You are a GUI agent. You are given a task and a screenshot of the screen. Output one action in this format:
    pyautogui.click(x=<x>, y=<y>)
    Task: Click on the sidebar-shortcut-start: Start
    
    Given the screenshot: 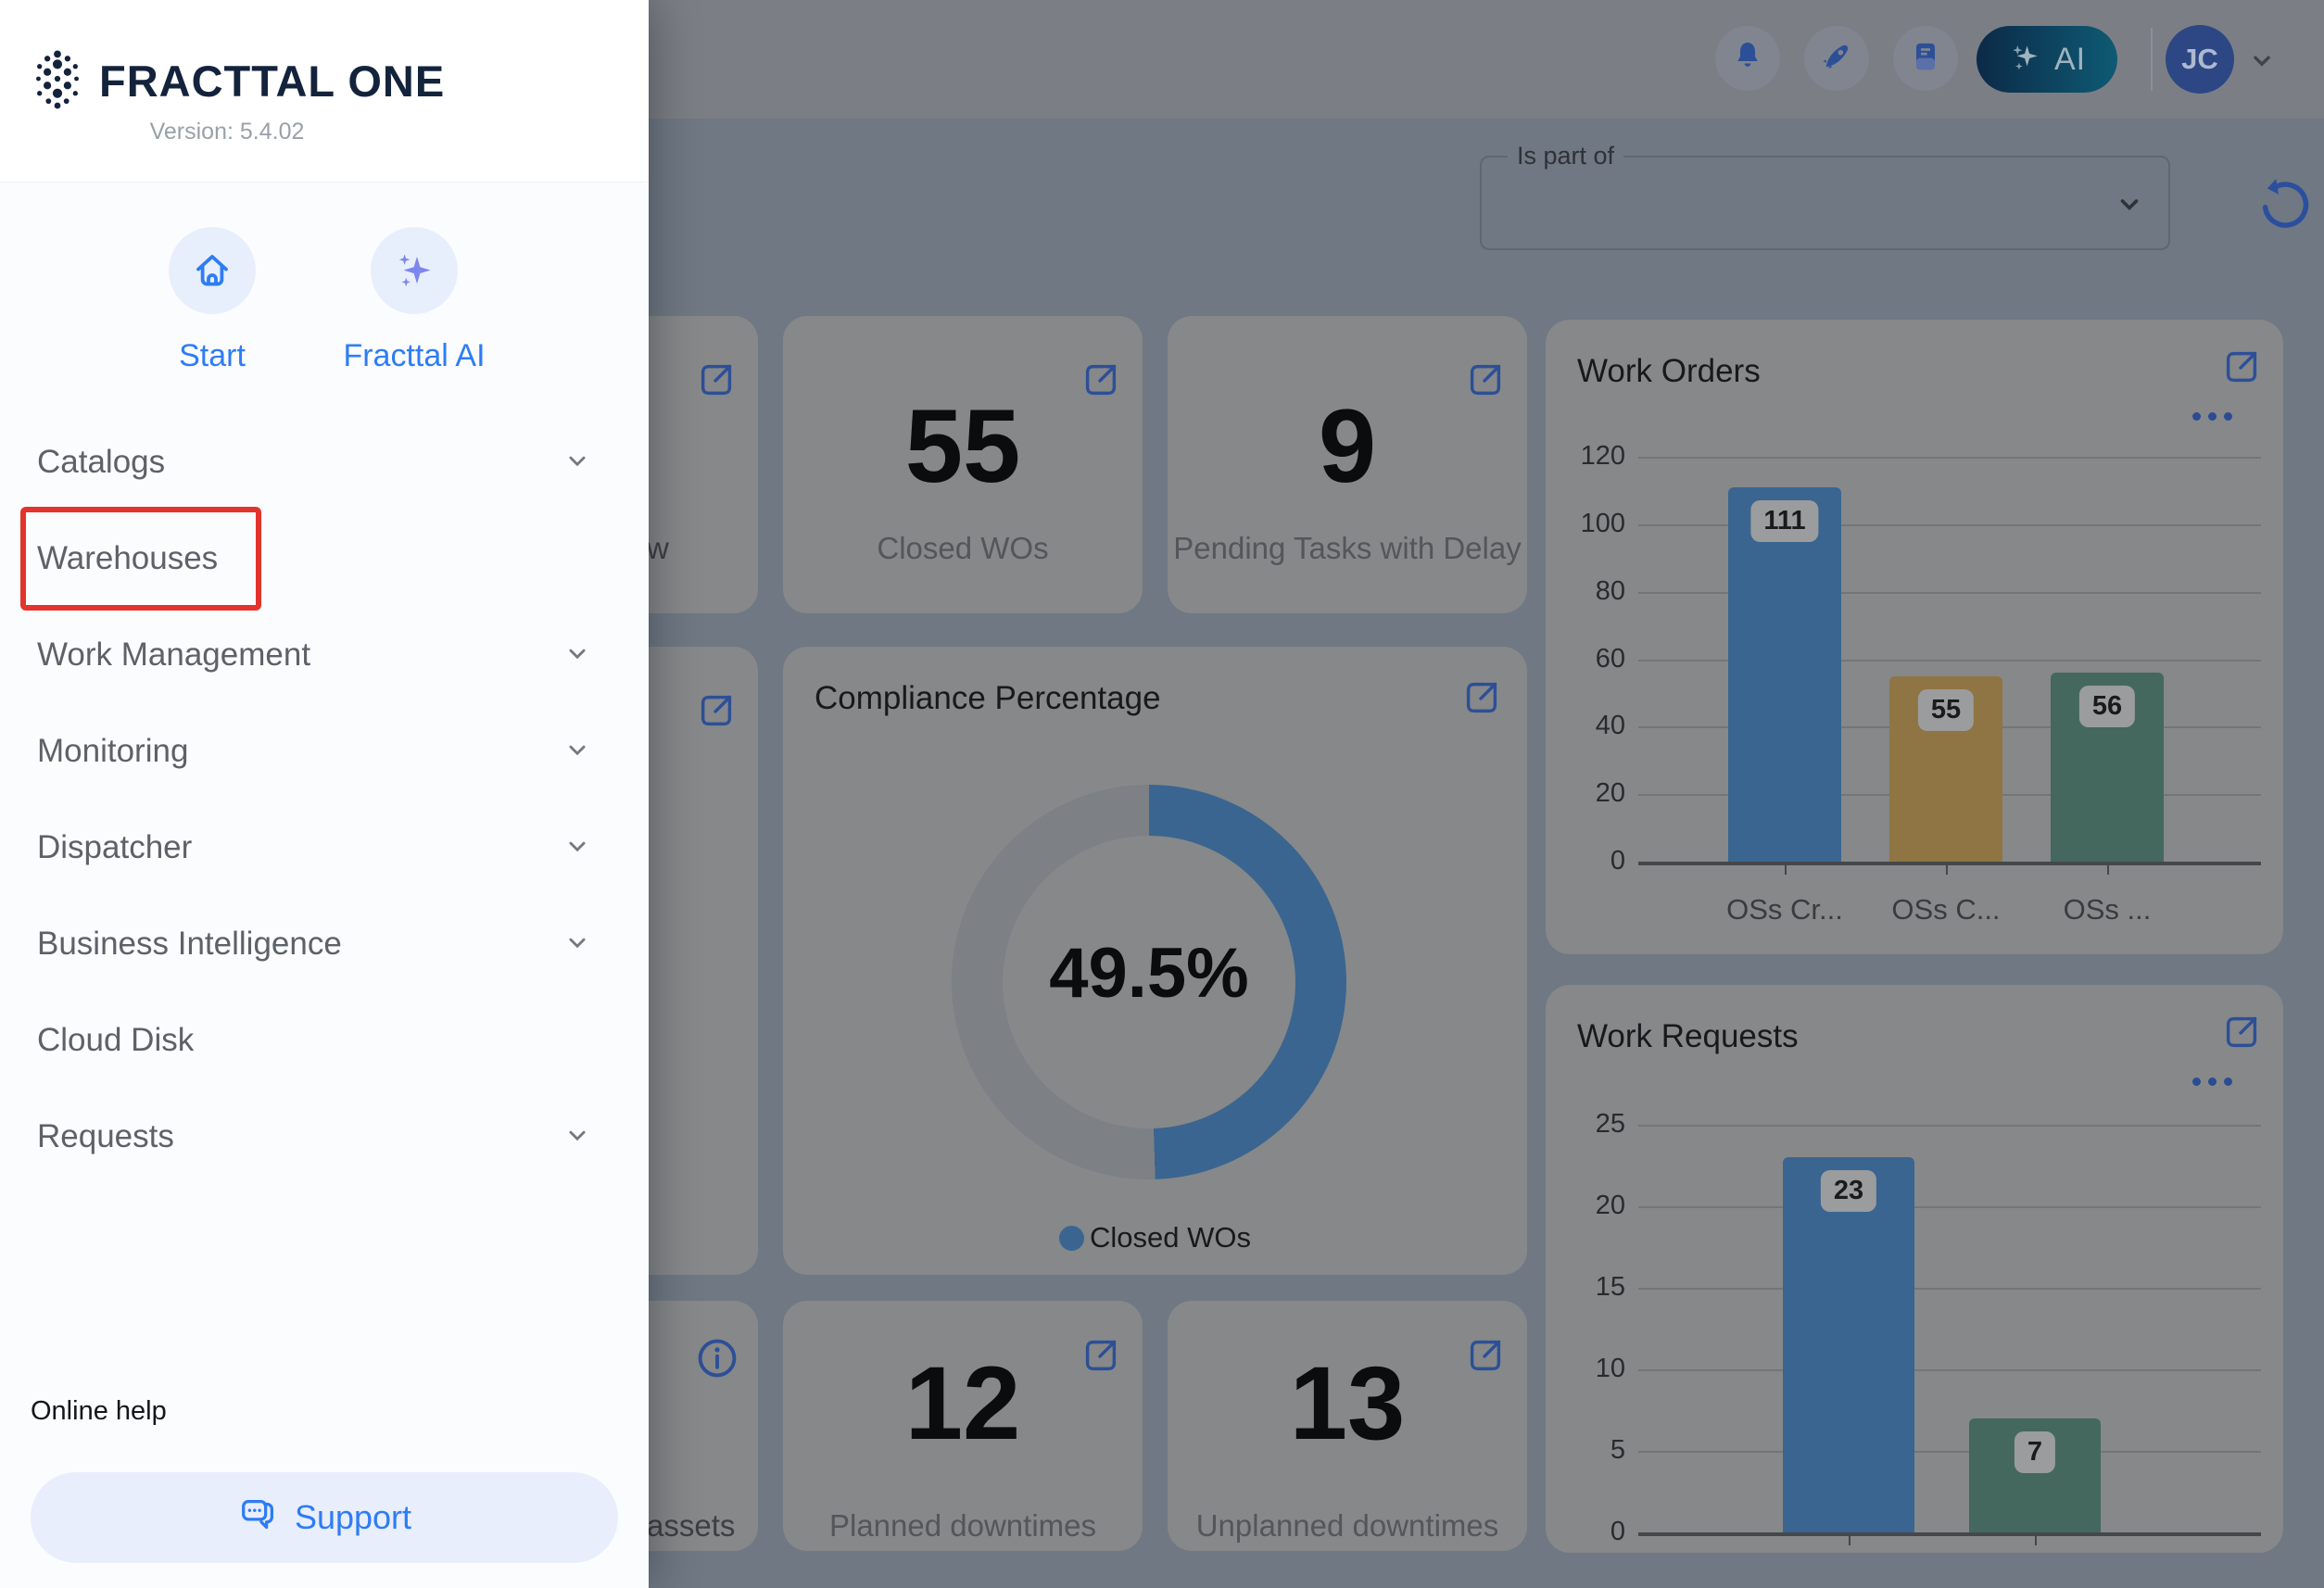 What is the action you would take?
    pyautogui.click(x=212, y=300)
    